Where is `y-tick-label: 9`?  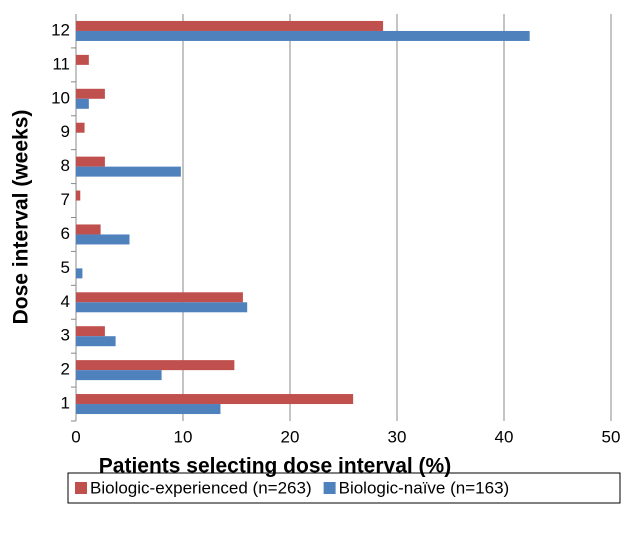
y-tick-label: 9 is located at coordinates (65, 131).